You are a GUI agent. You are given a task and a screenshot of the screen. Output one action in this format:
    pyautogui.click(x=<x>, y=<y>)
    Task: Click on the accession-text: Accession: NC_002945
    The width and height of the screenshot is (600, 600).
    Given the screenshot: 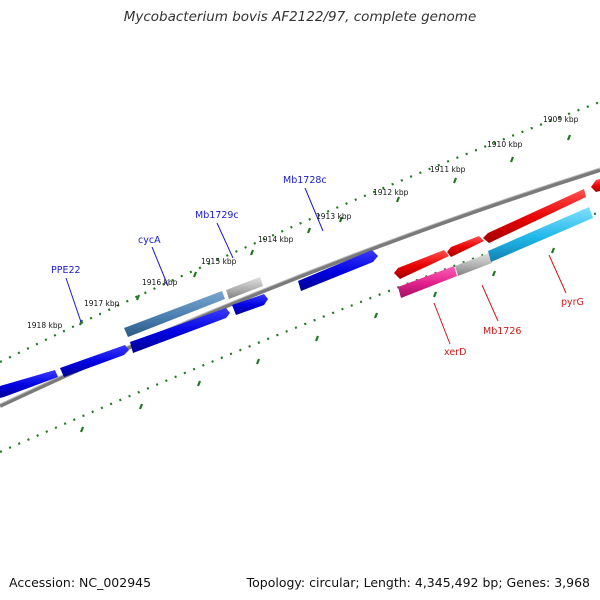 What is the action you would take?
    pyautogui.click(x=80, y=582)
    